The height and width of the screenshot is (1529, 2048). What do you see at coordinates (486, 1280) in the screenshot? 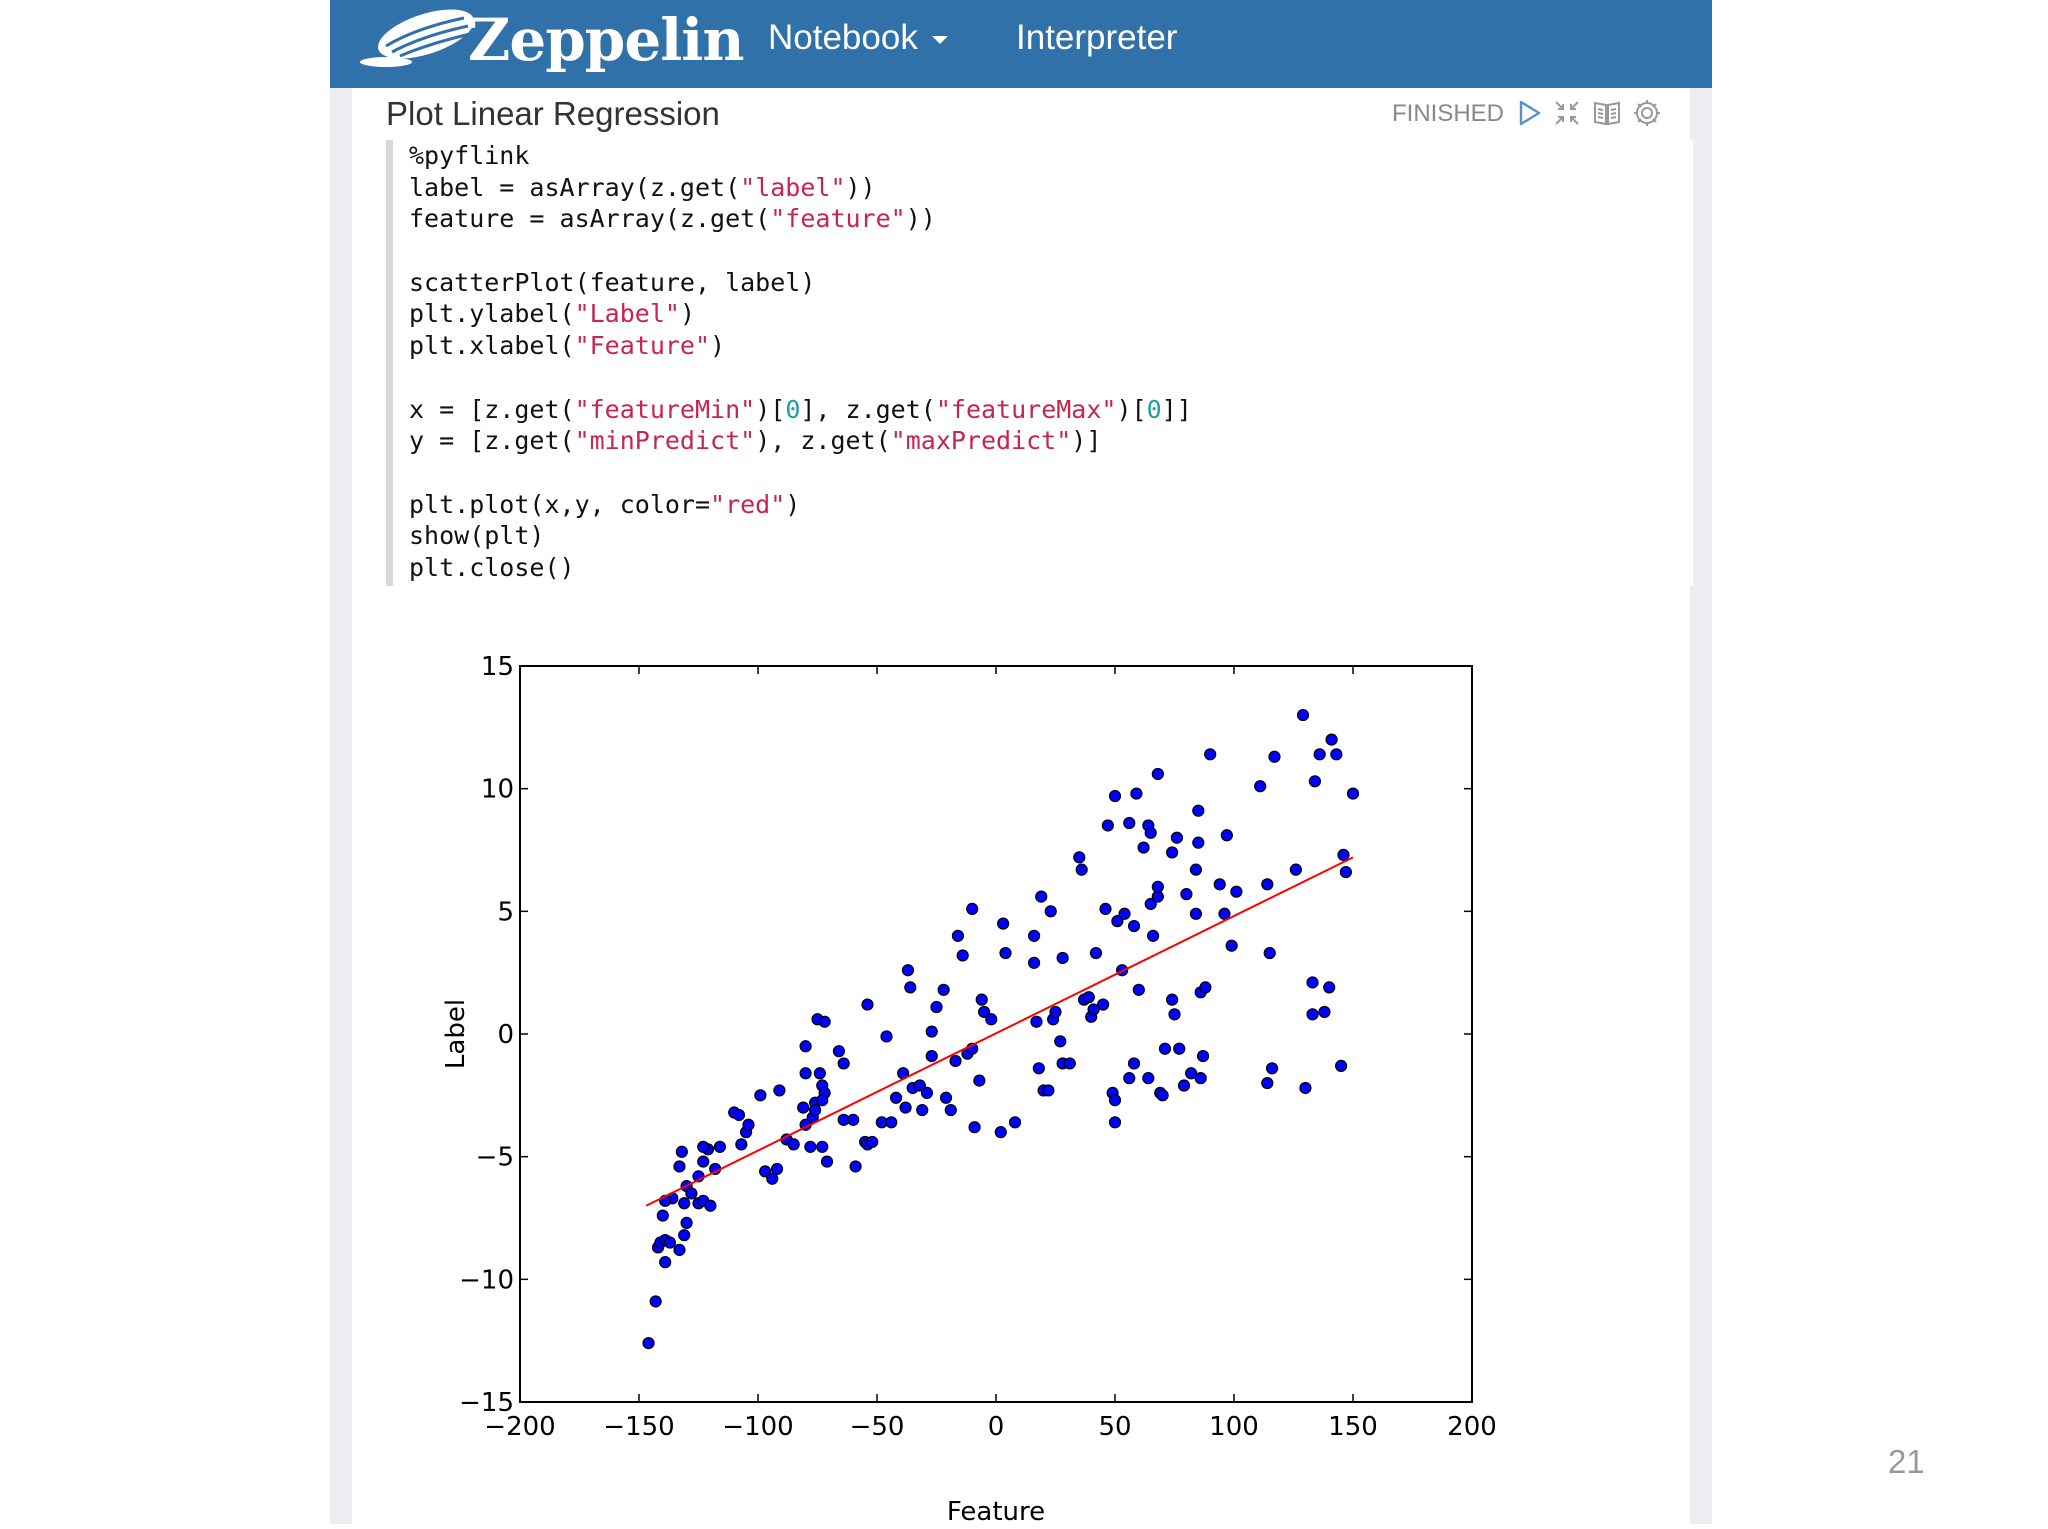
I see `y-tick-label: −10` at bounding box center [486, 1280].